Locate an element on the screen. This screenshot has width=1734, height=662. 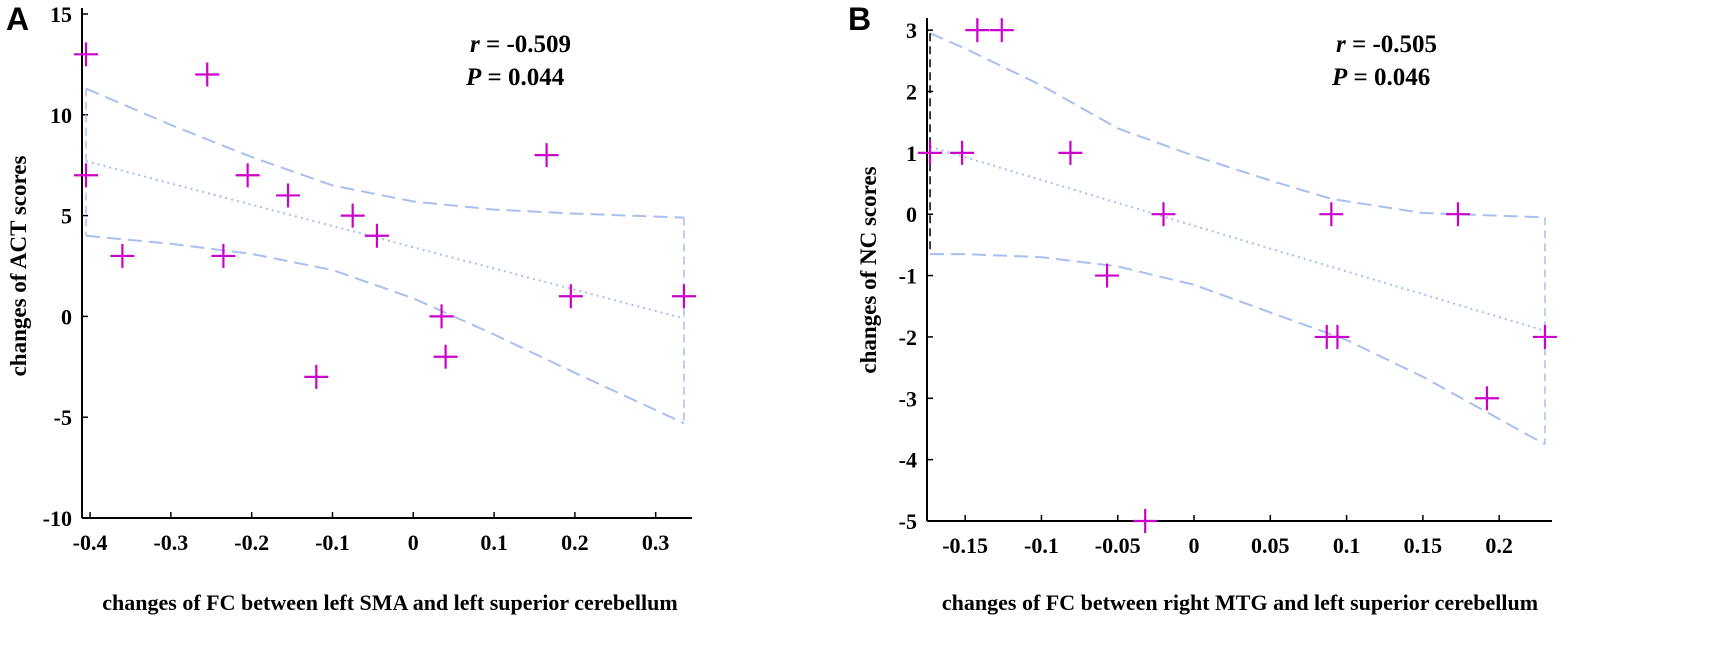
x-tick-label: 0.15 is located at coordinates (1423, 545).